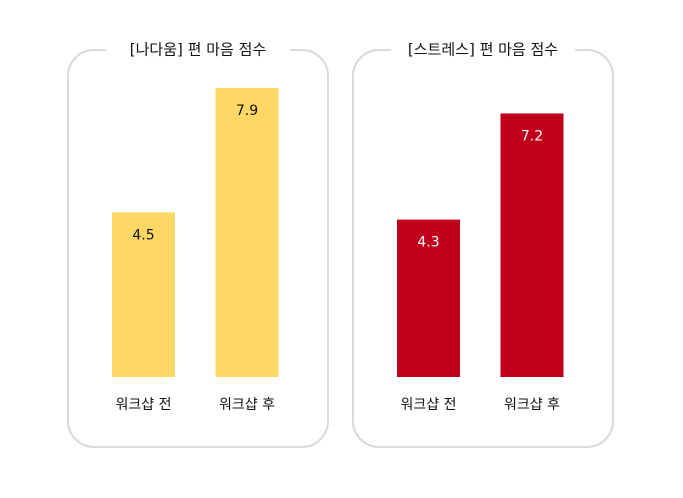 The height and width of the screenshot is (498, 683). I want to click on value-label: 7.2, so click(532, 136).